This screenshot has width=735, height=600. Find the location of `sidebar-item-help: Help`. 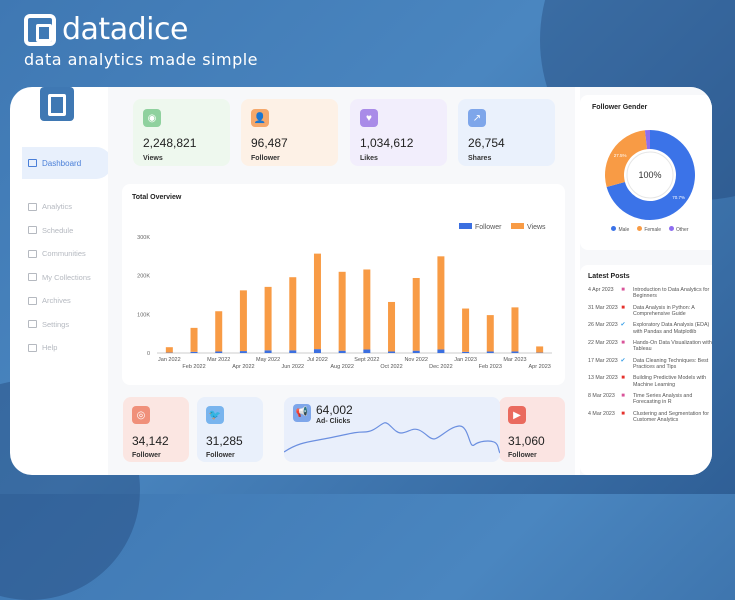

sidebar-item-help: Help is located at coordinates (67, 348).